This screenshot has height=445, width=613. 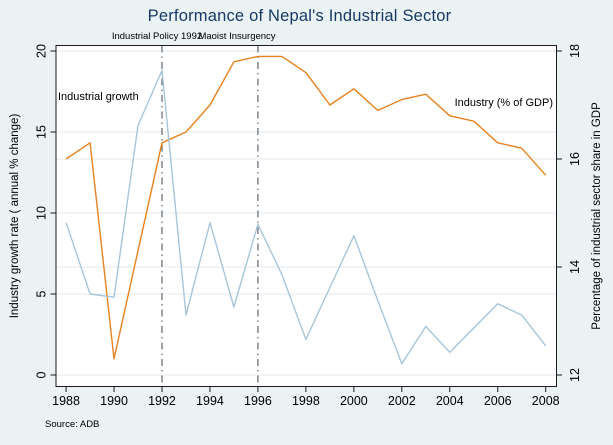 What do you see at coordinates (354, 401) in the screenshot?
I see `x-axis-tick-label: 2000` at bounding box center [354, 401].